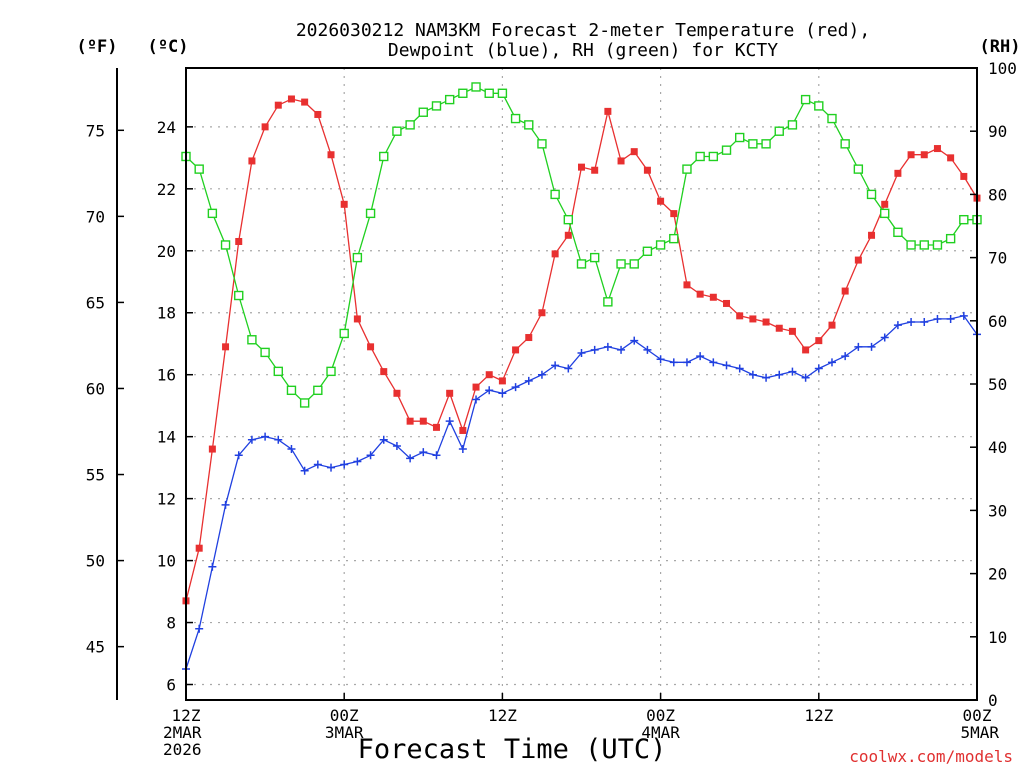 The image size is (1024, 768). What do you see at coordinates (171, 623) in the screenshot?
I see `celsius-tick-label: 8` at bounding box center [171, 623].